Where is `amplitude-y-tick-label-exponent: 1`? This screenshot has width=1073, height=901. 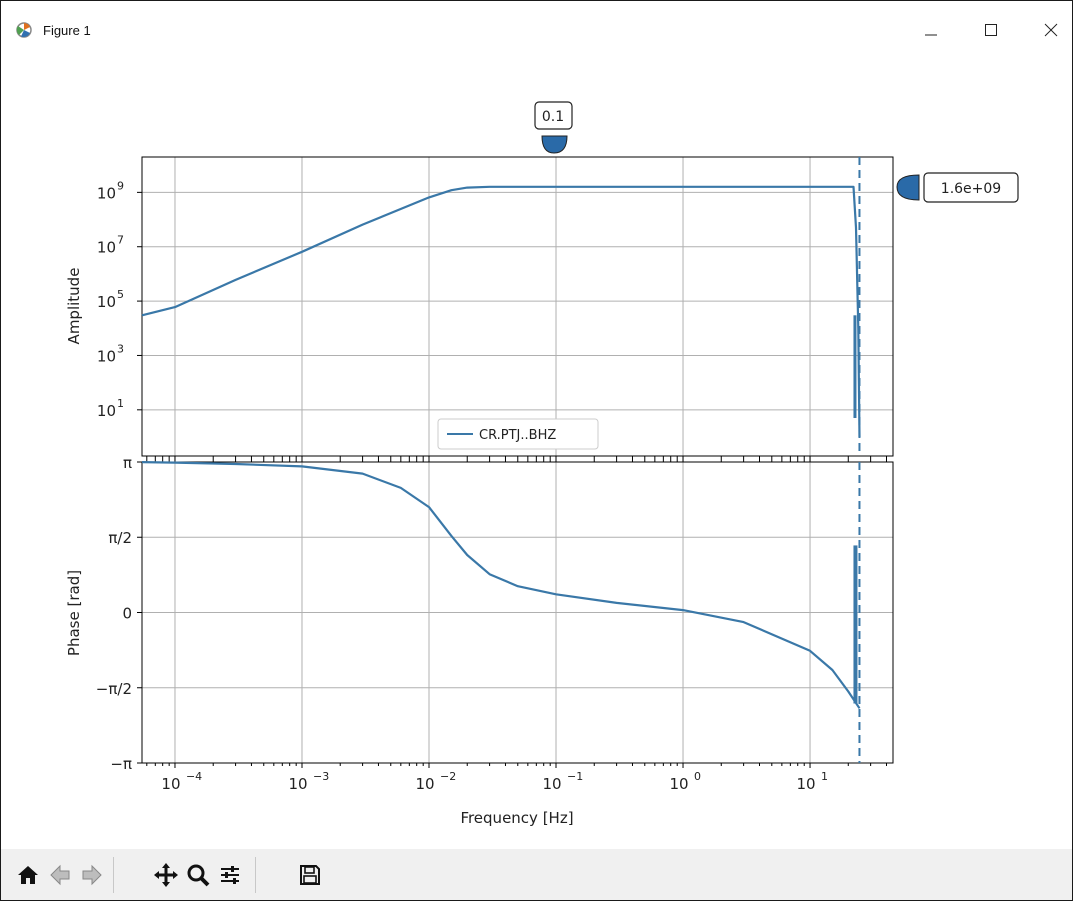
amplitude-y-tick-label-exponent: 1 is located at coordinates (120, 403).